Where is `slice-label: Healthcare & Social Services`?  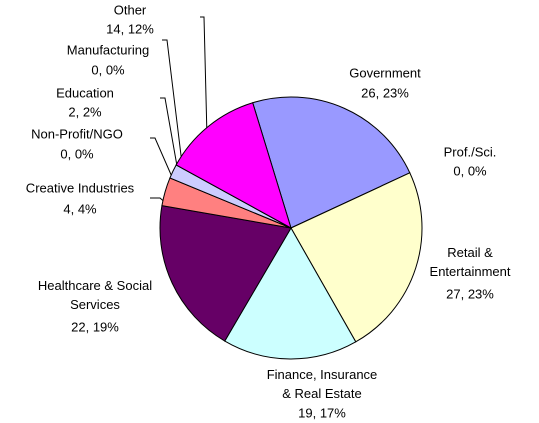
slice-label: Healthcare & Social Services is located at coordinates (95, 295).